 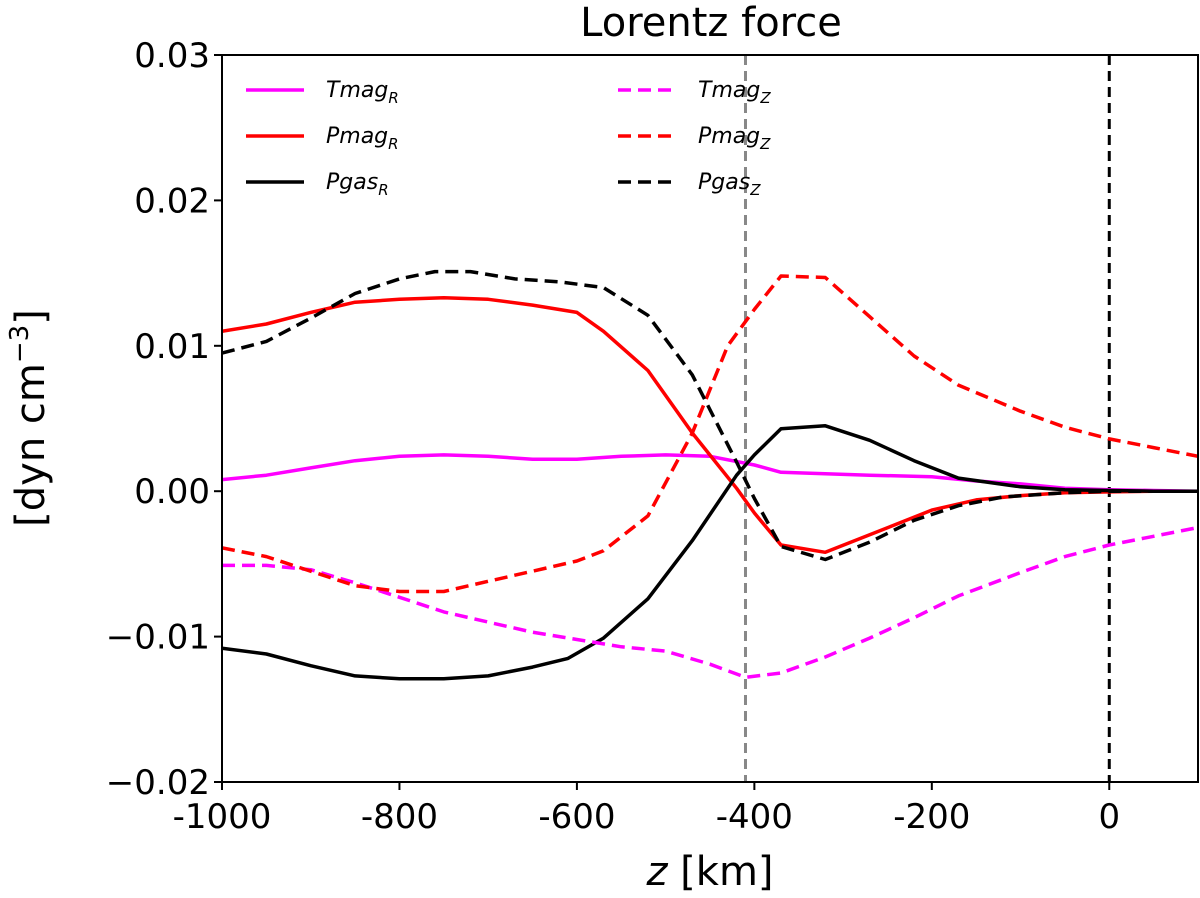 I want to click on x-tick-label: -1000, so click(x=222, y=817).